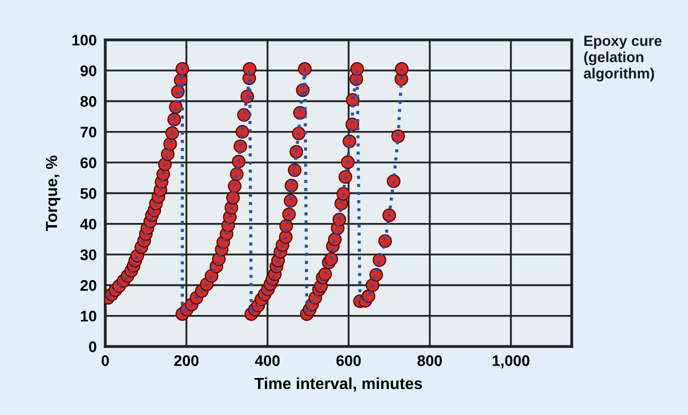 The width and height of the screenshot is (688, 415). What do you see at coordinates (88, 70) in the screenshot?
I see `y-tick-label: 90` at bounding box center [88, 70].